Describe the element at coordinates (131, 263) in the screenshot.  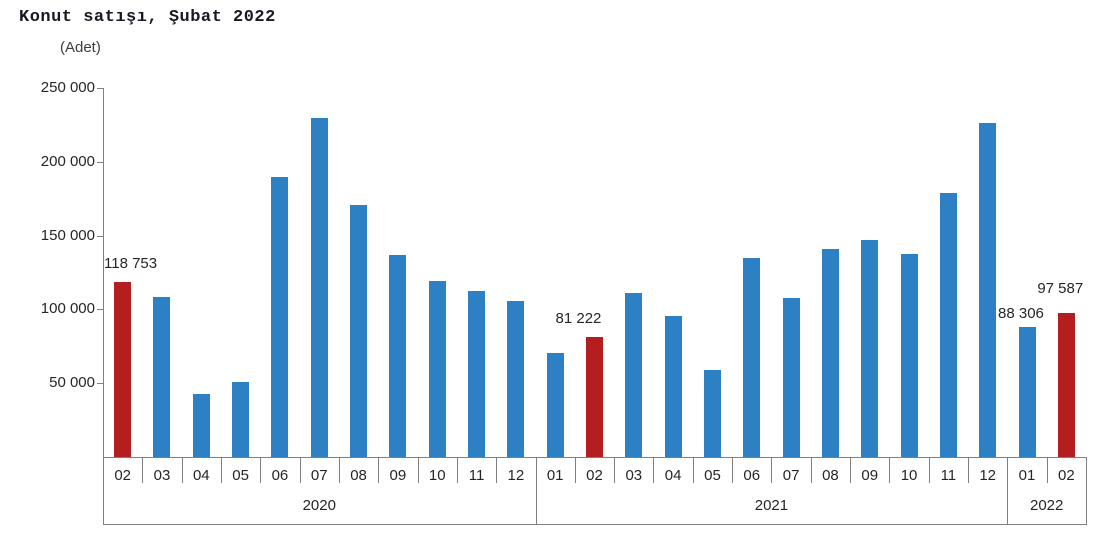
I see `bar-value-label: 118 753` at that location.